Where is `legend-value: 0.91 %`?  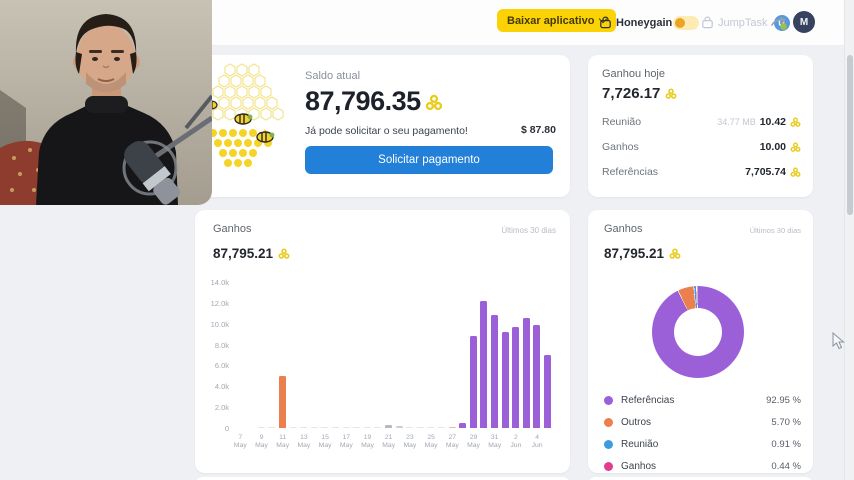
legend-value: 0.91 % is located at coordinates (786, 444).